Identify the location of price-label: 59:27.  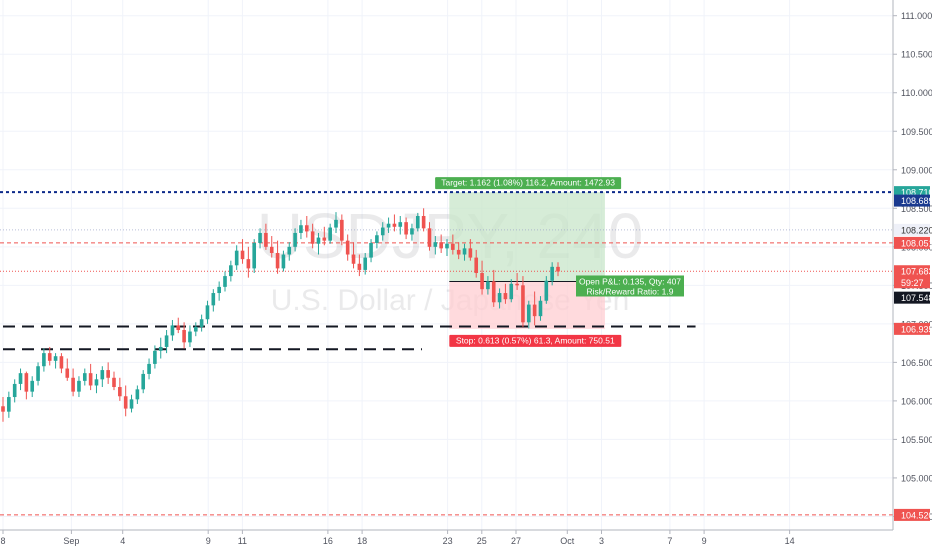
(912, 282).